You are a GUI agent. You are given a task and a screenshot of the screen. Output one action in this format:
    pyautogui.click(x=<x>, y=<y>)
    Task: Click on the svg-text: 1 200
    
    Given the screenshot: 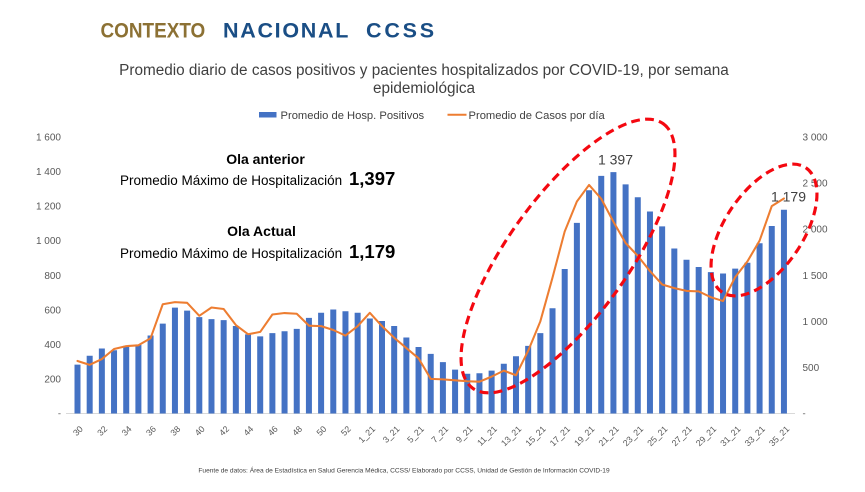 What is the action you would take?
    pyautogui.click(x=48, y=207)
    